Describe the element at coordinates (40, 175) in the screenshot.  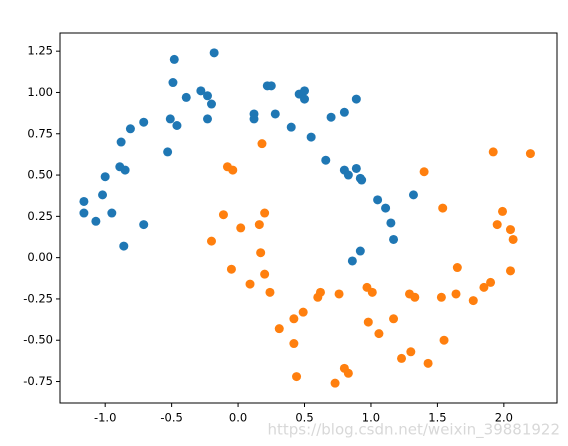
I see `y-tick-label: 0.50` at that location.